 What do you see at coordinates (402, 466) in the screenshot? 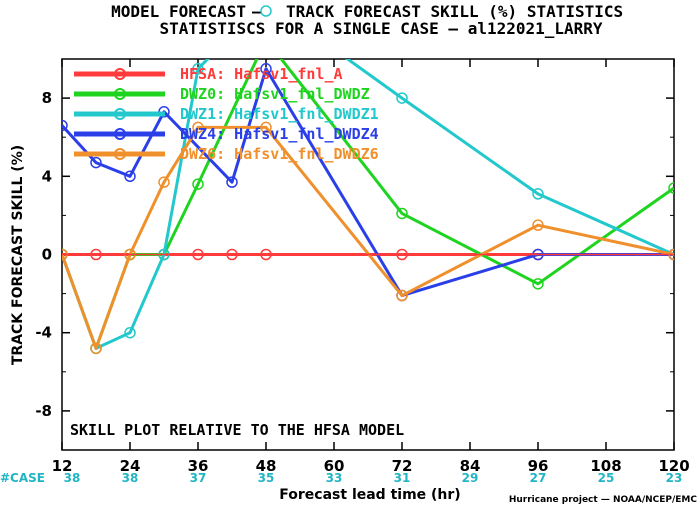
I see `x-tick-label: 72` at bounding box center [402, 466].